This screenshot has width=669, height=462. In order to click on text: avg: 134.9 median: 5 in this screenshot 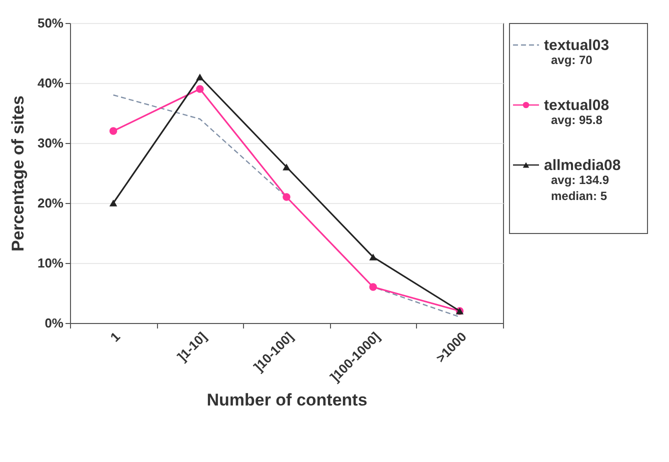, I will do `click(580, 188)`.